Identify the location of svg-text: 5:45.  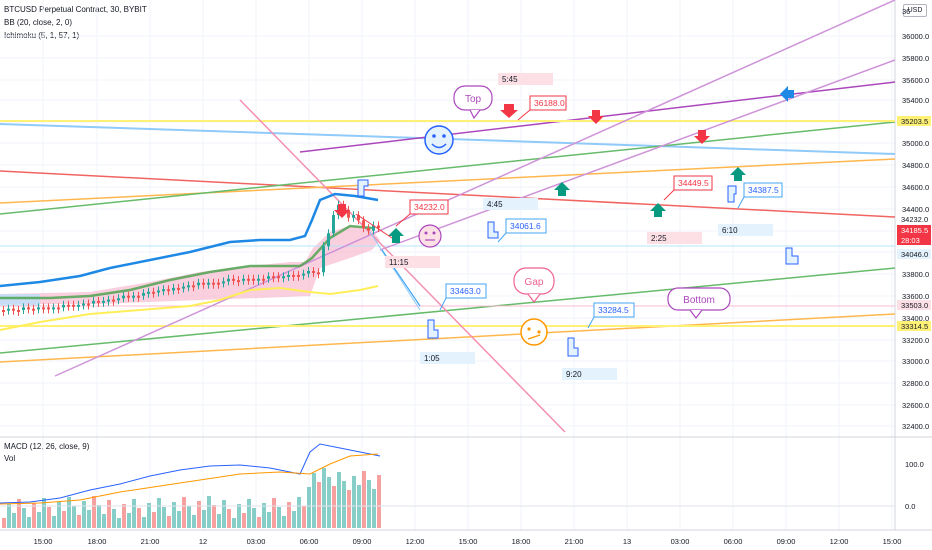
(510, 79).